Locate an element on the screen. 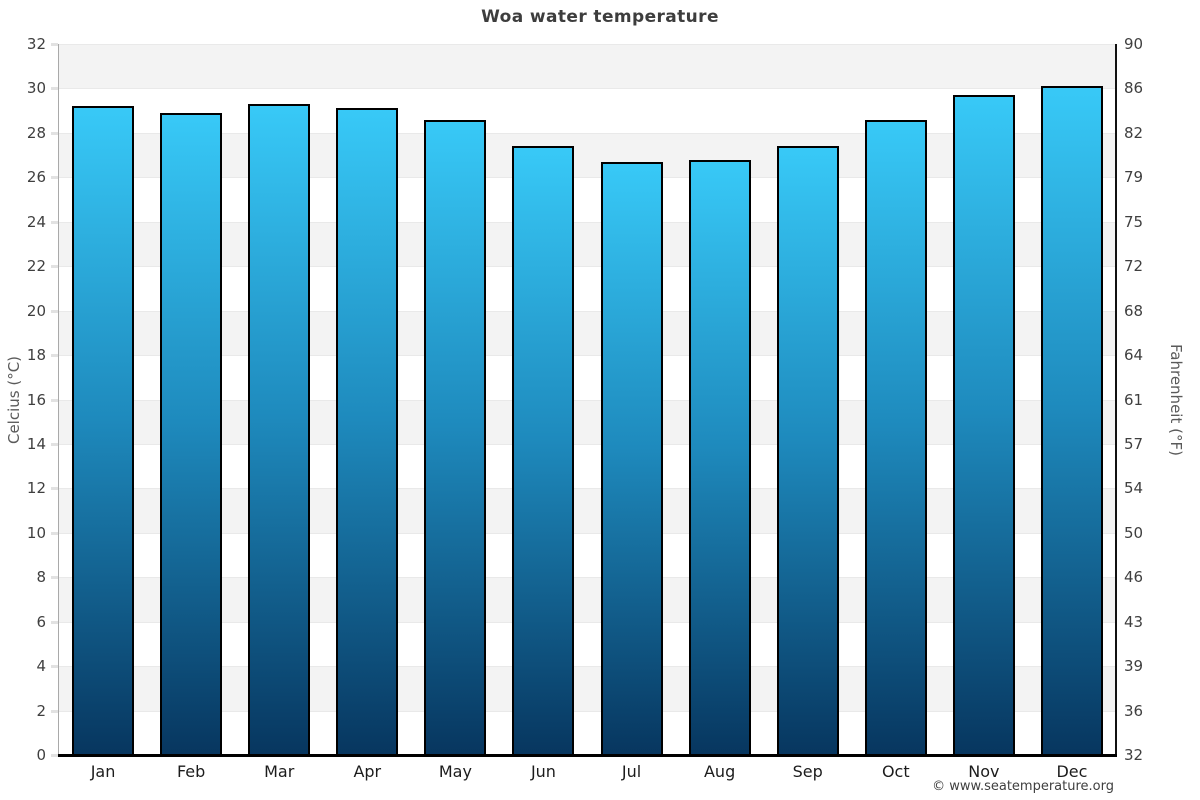 Image resolution: width=1200 pixels, height=800 pixels. fahrenheit-tick-72: 72 is located at coordinates (1134, 266).